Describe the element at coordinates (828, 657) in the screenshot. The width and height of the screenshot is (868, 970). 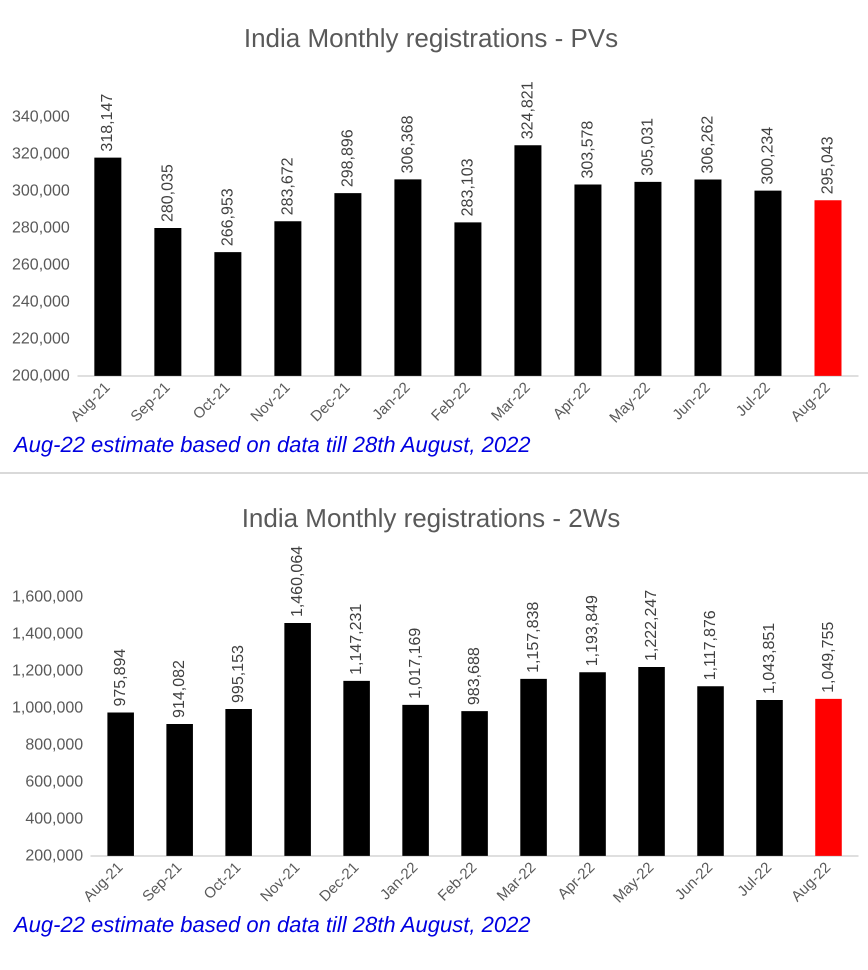
I see `data-label: 1,049,755` at that location.